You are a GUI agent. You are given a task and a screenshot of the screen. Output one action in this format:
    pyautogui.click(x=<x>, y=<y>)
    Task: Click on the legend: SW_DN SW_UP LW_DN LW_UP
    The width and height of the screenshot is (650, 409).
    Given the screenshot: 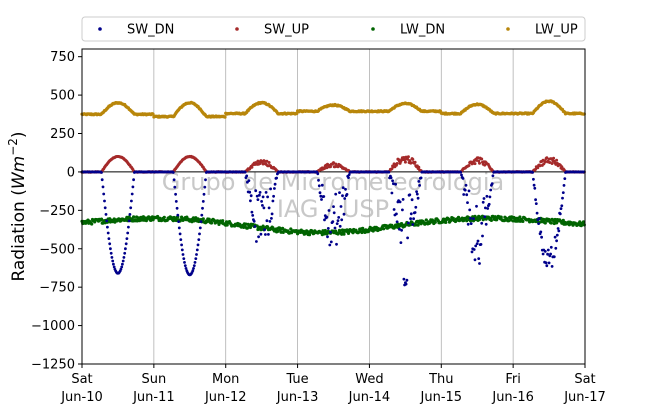 What is the action you would take?
    pyautogui.click(x=333, y=29)
    